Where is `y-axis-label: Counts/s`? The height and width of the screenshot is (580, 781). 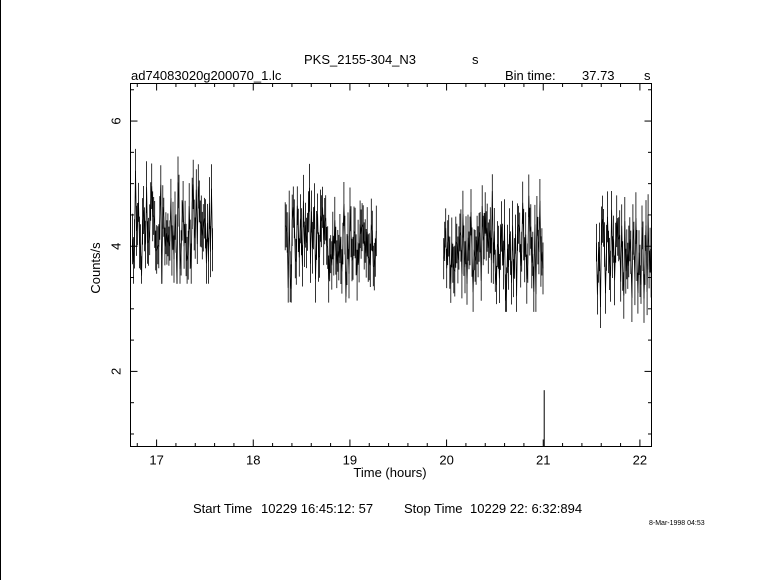 y-axis-label: Counts/s is located at coordinates (95, 268).